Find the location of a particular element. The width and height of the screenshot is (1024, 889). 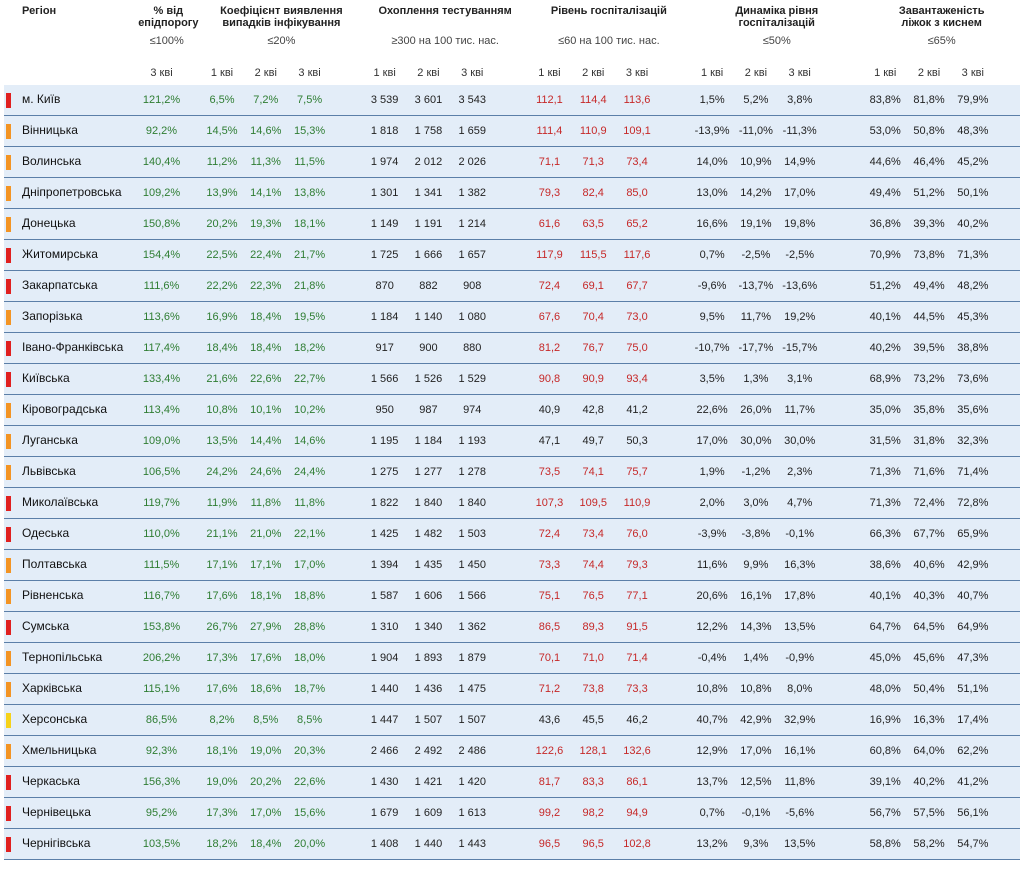

dyn-value: 19,1% is located at coordinates (756, 224).